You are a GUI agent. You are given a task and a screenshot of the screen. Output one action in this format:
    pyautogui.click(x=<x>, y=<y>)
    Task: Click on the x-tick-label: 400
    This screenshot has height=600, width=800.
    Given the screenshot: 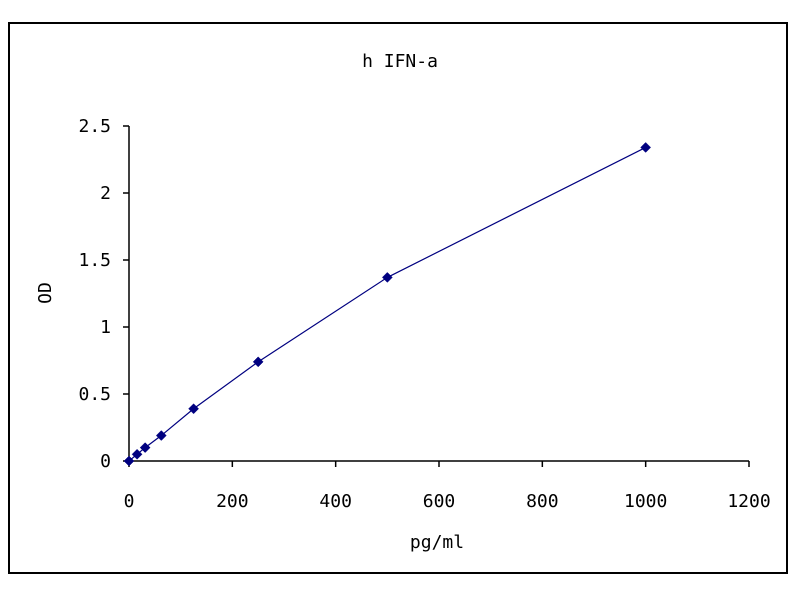 What is the action you would take?
    pyautogui.click(x=335, y=501)
    